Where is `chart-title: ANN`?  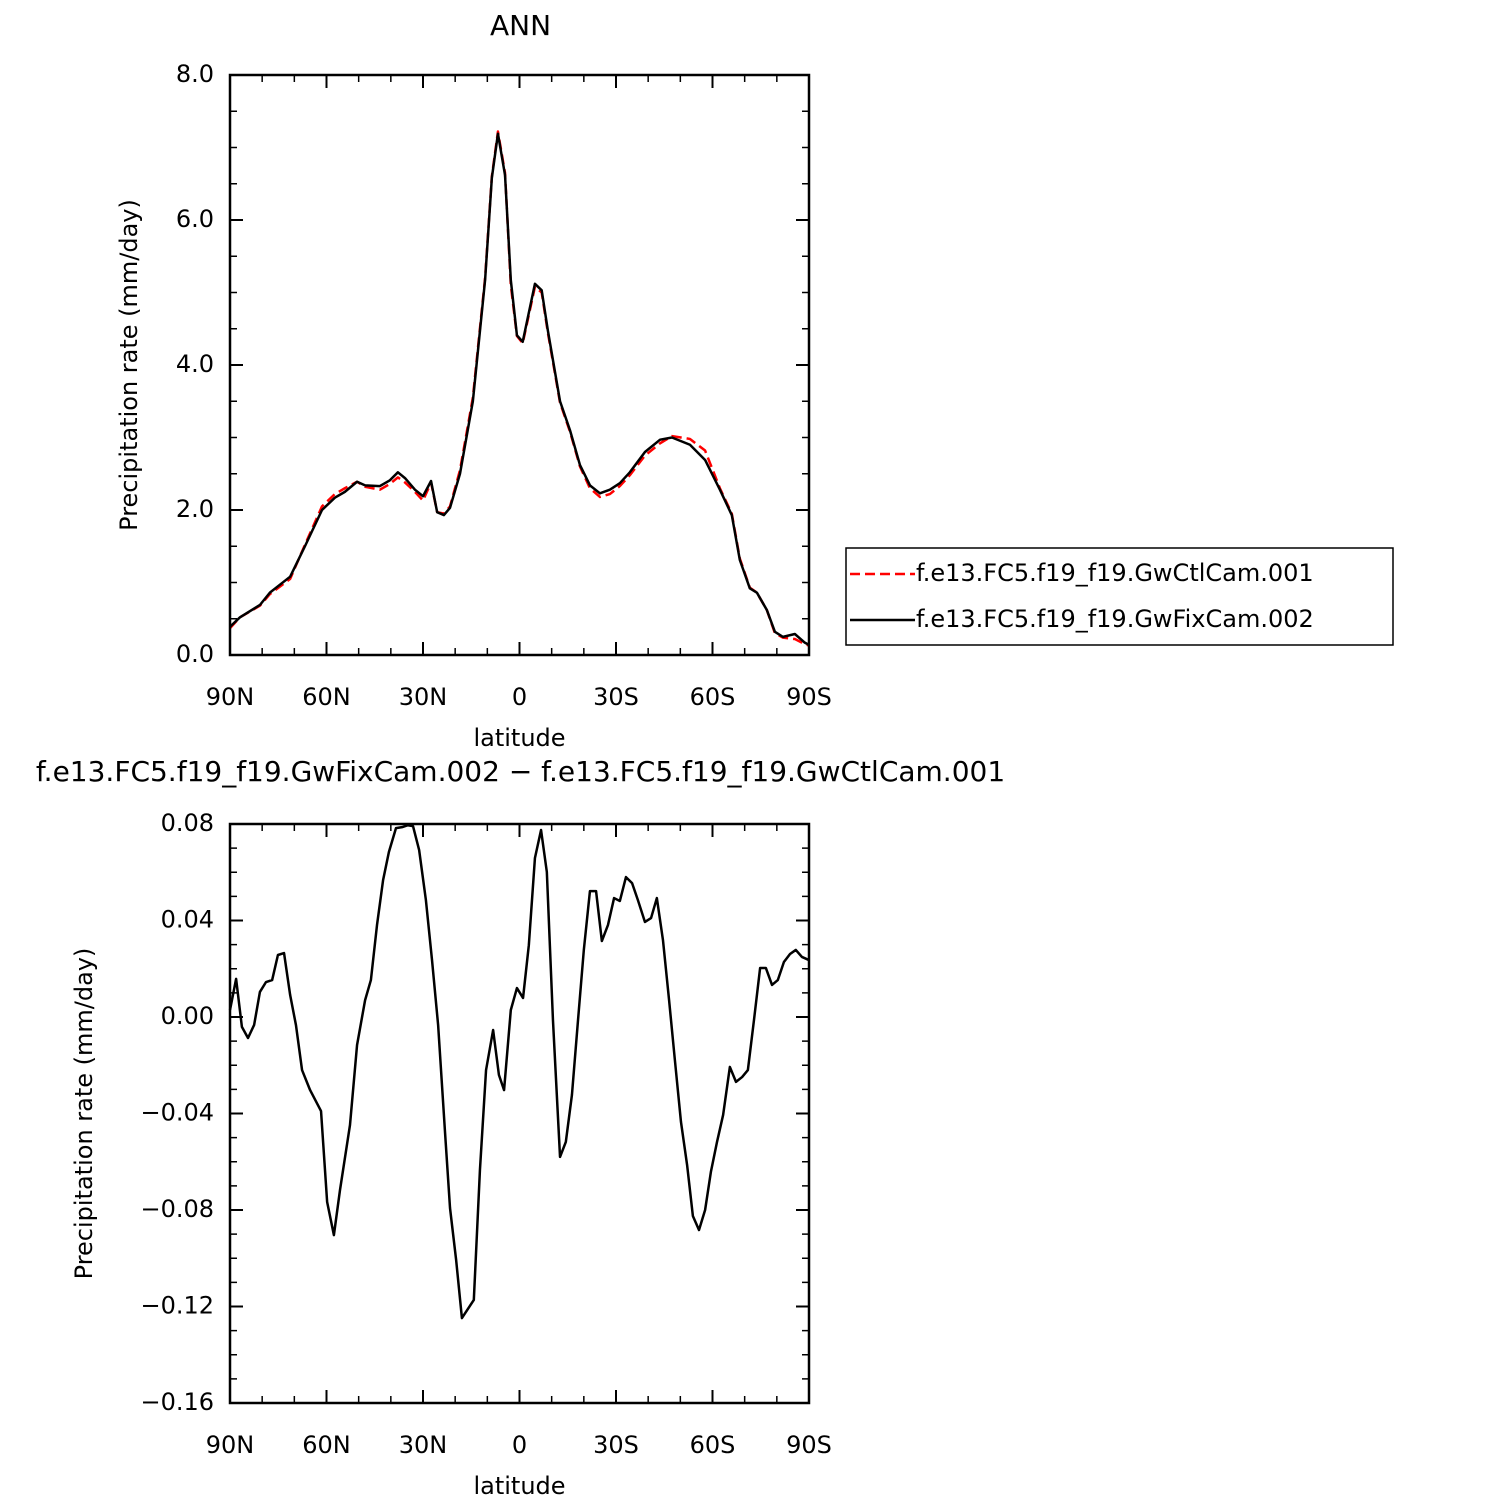 chart-title: ANN is located at coordinates (520, 25).